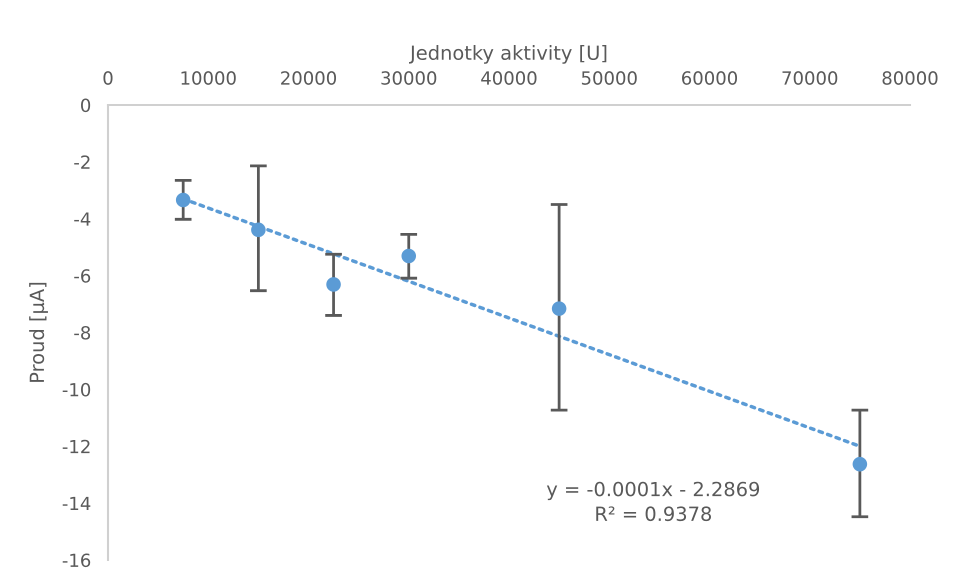 The height and width of the screenshot is (580, 961). Describe the element at coordinates (509, 78) in the screenshot. I see `x-tick-label: 40000` at that location.